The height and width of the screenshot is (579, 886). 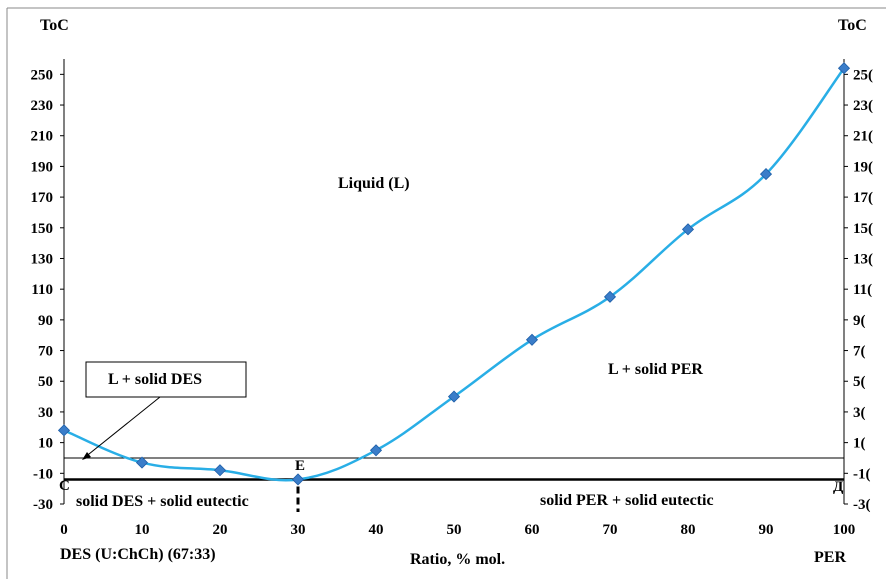 What do you see at coordinates (374, 183) in the screenshot?
I see `label-liquid: Liquid (L)` at bounding box center [374, 183].